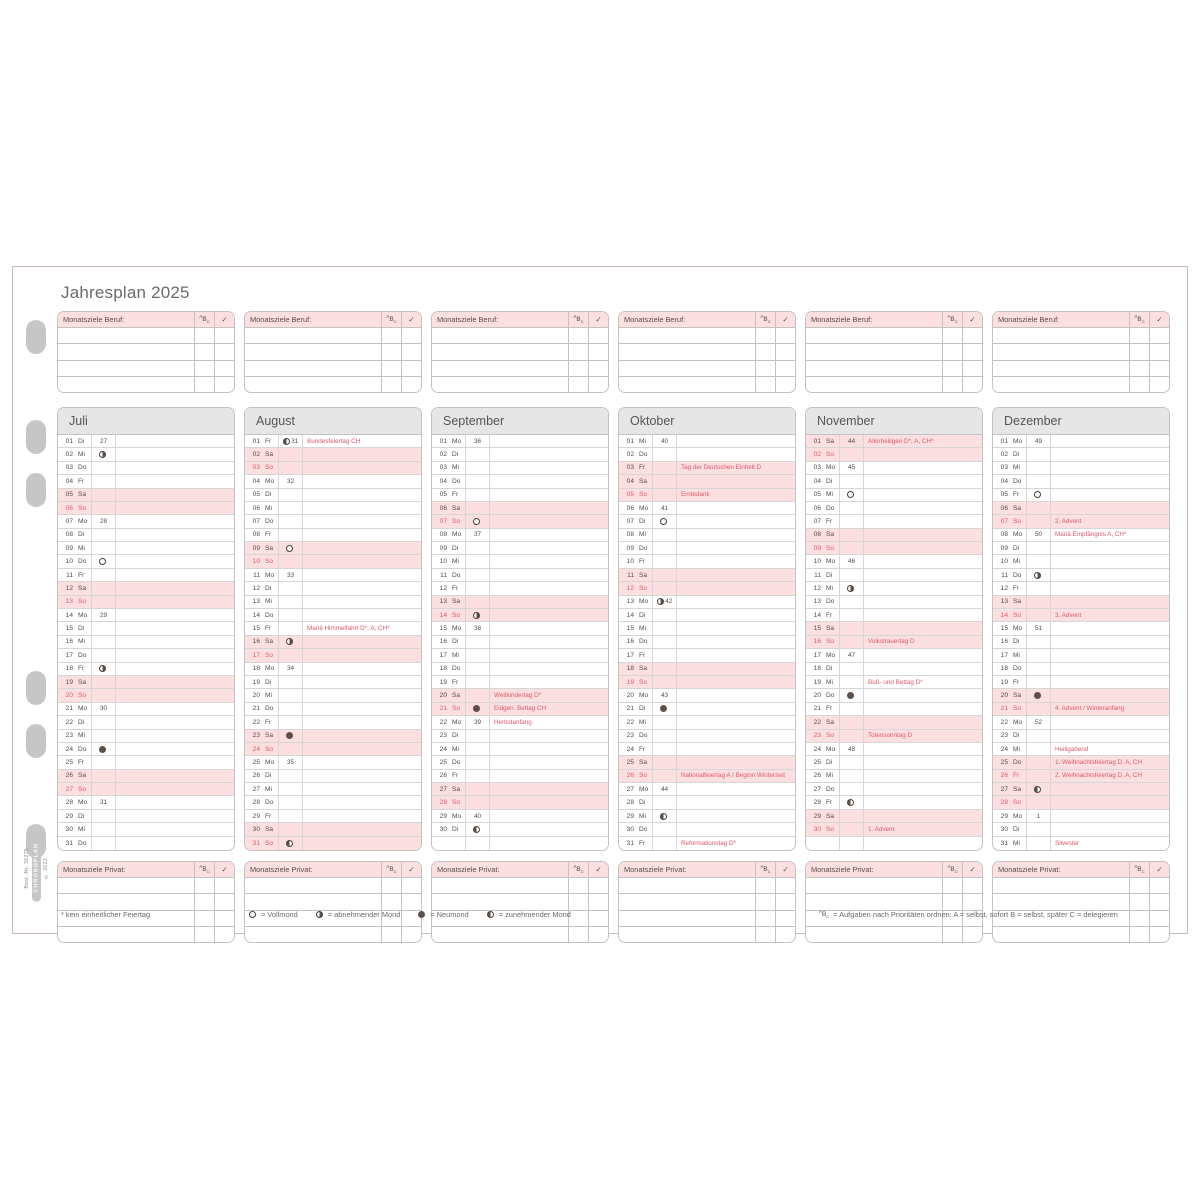 Image resolution: width=1200 pixels, height=1200 pixels. What do you see at coordinates (894, 843) in the screenshot?
I see `day-row` at bounding box center [894, 843].